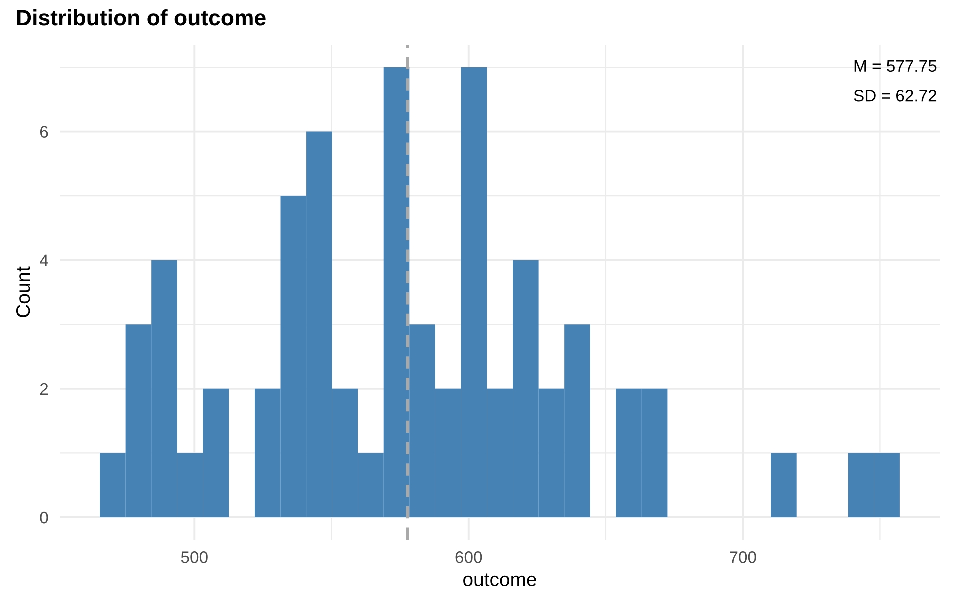 This screenshot has width=955, height=594. Describe the element at coordinates (743, 558) in the screenshot. I see `x-tick-label: 700` at that location.